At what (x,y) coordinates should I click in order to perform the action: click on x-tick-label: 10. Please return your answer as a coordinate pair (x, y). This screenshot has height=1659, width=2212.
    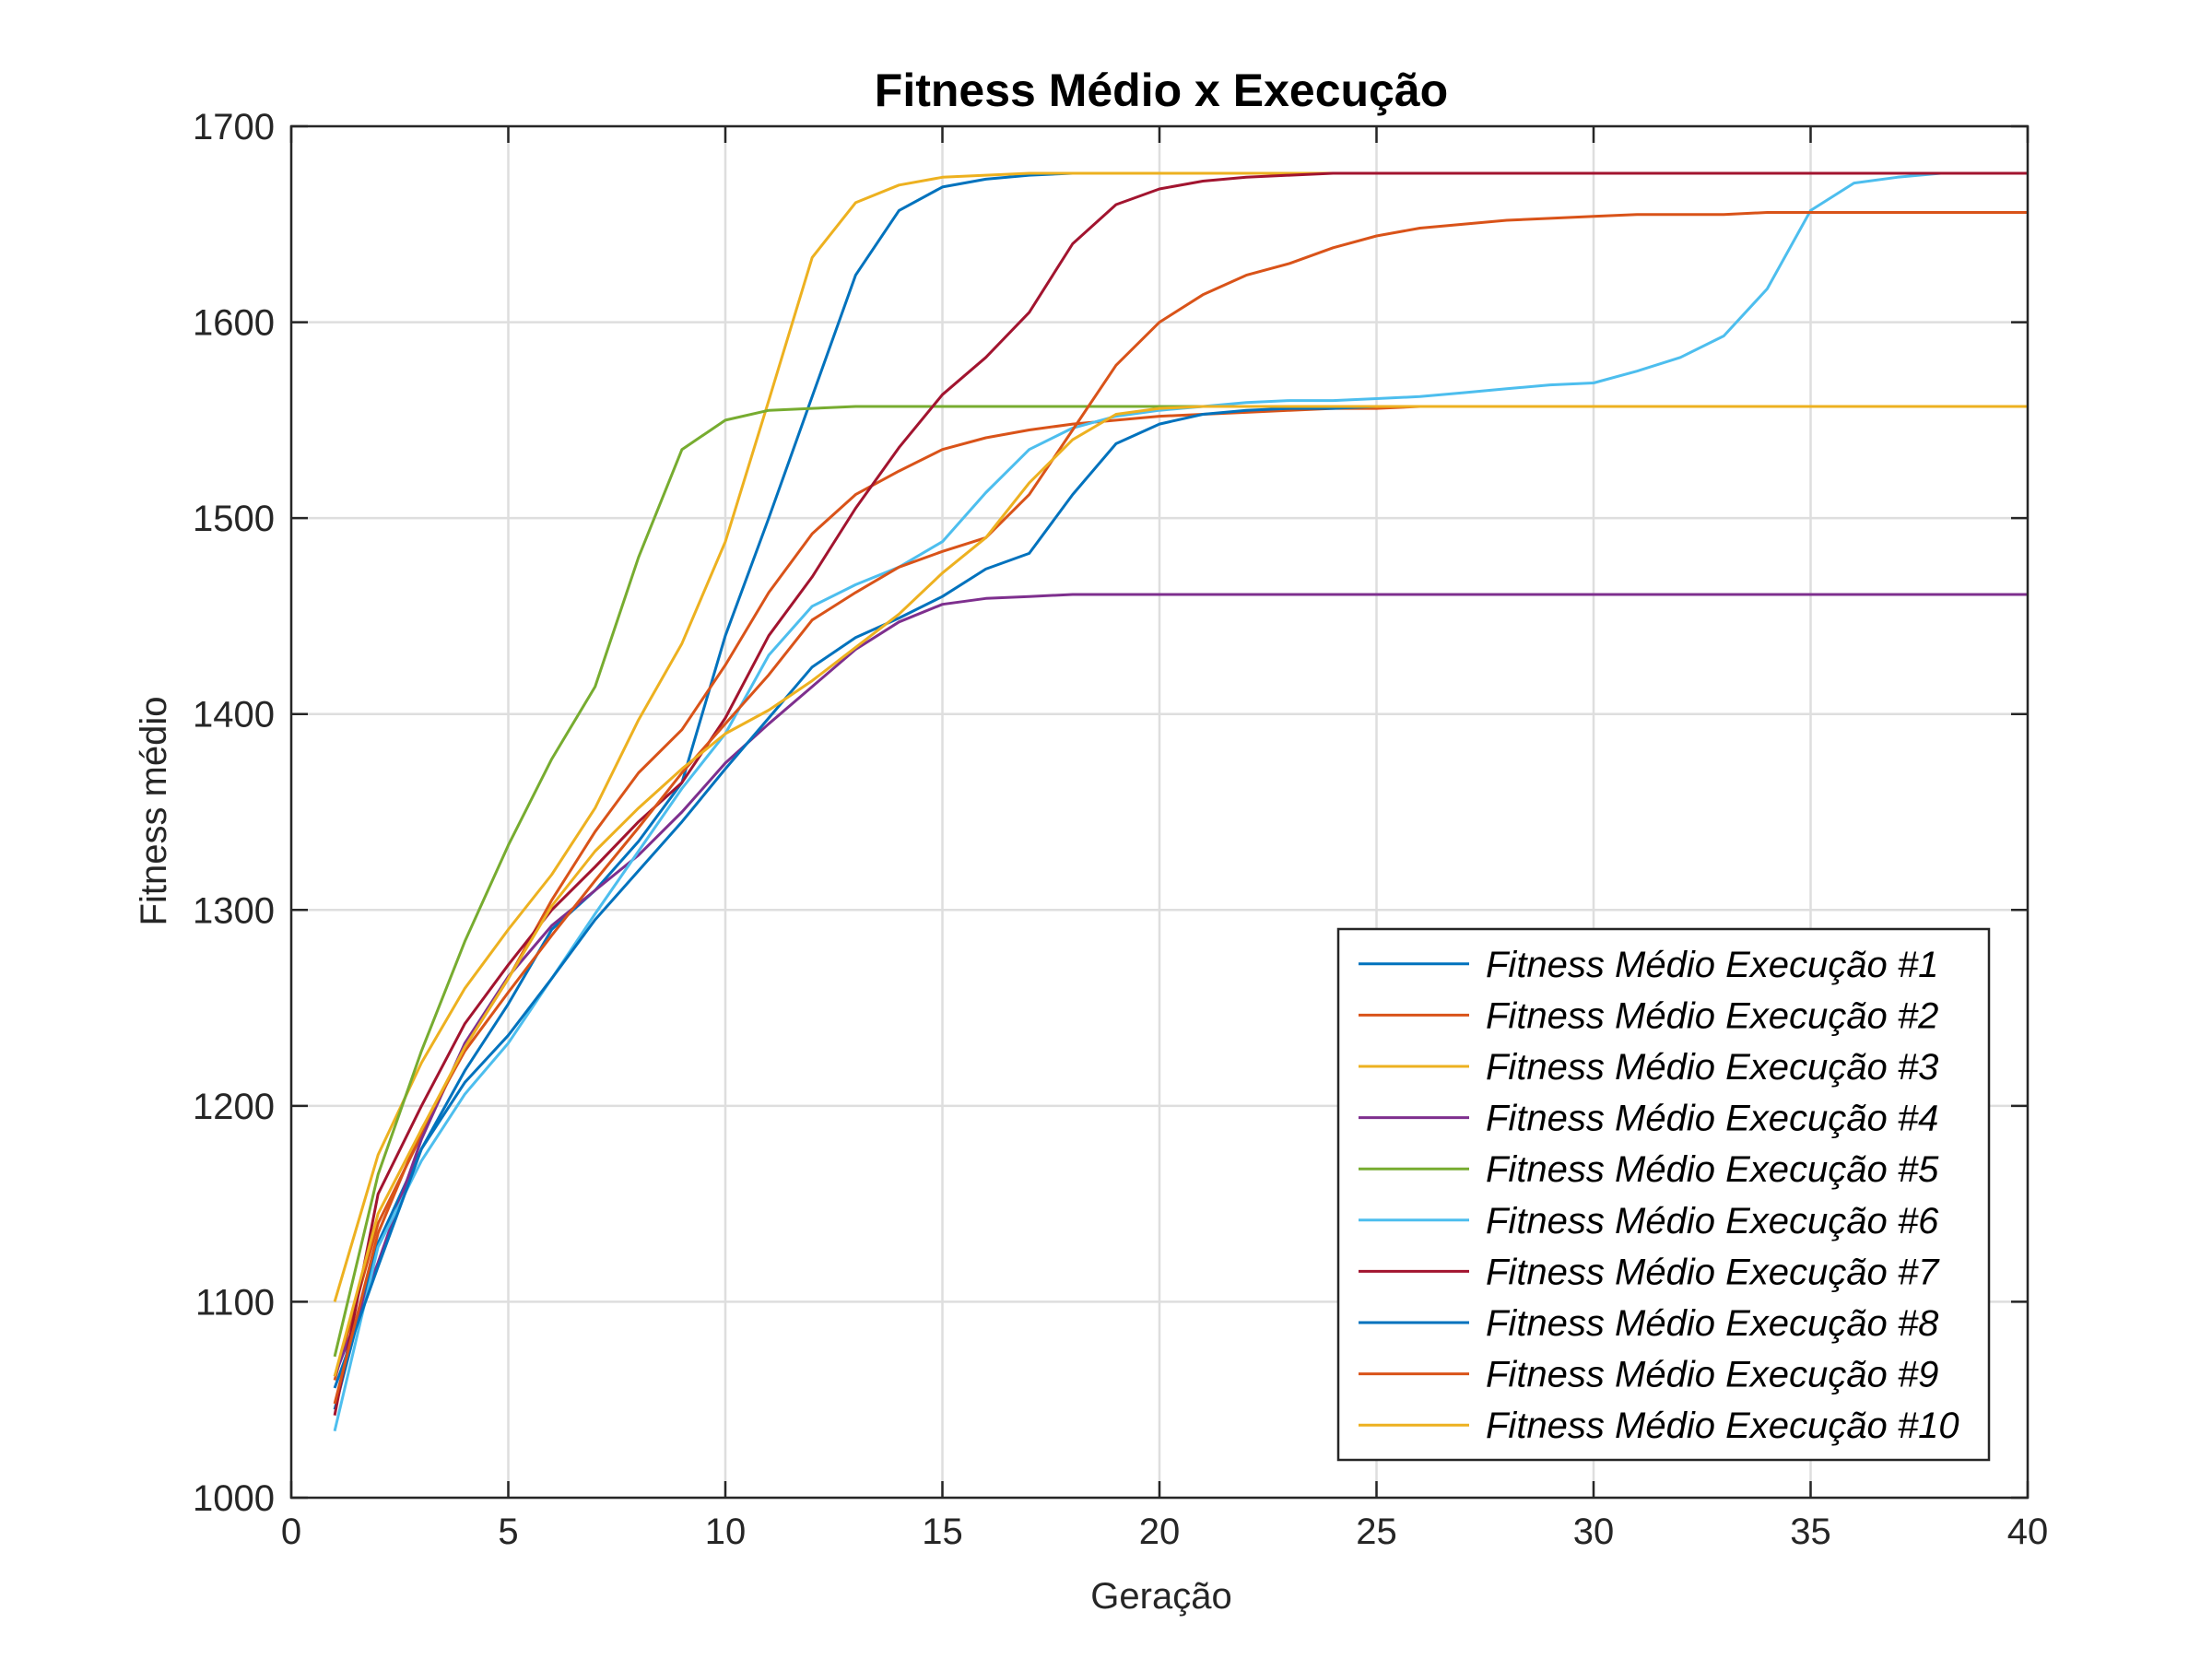
    Looking at the image, I should click on (726, 1532).